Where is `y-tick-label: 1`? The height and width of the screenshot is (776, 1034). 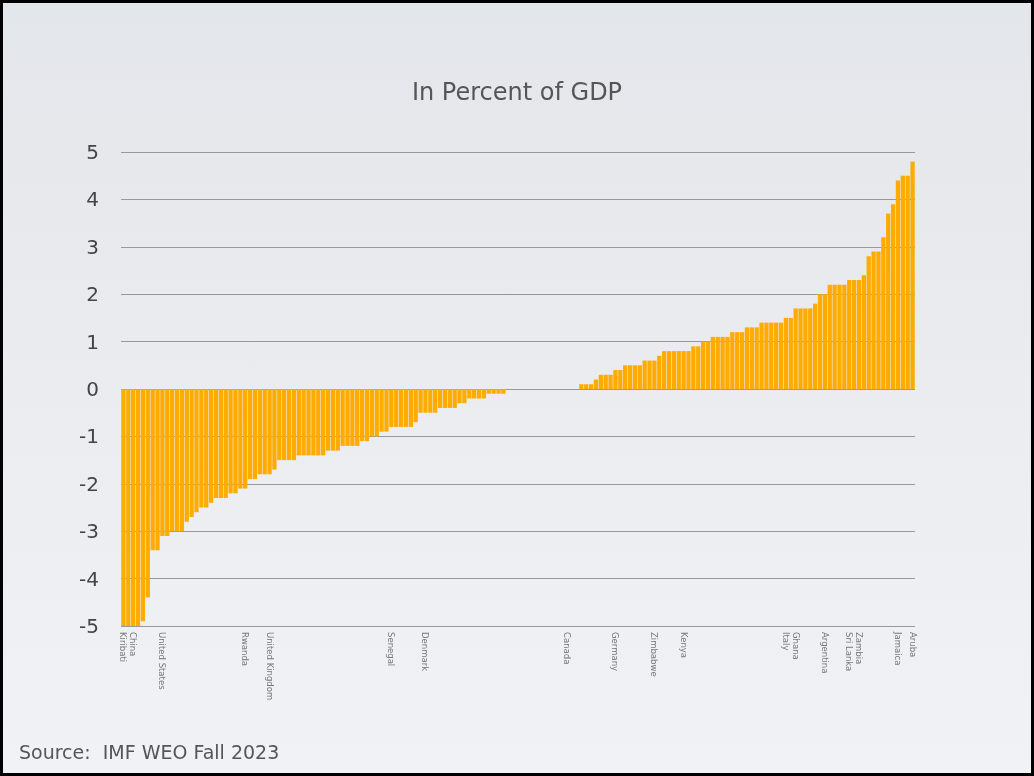 y-tick-label: 1 is located at coordinates (92, 341).